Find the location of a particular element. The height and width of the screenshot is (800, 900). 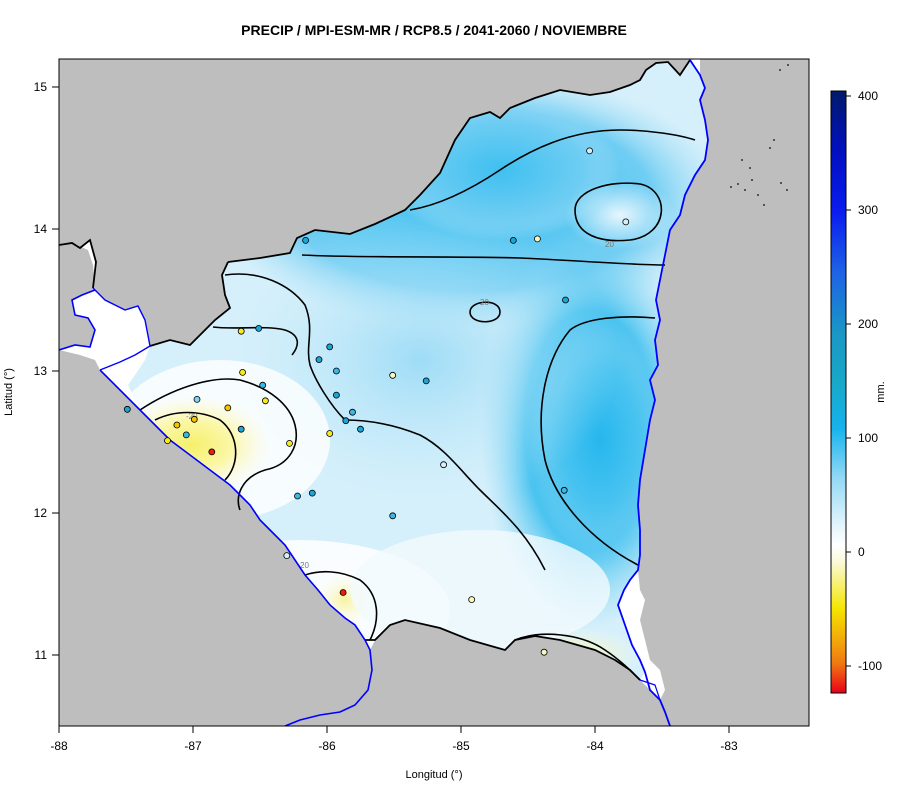

x-tick-label: -84 is located at coordinates (595, 746).